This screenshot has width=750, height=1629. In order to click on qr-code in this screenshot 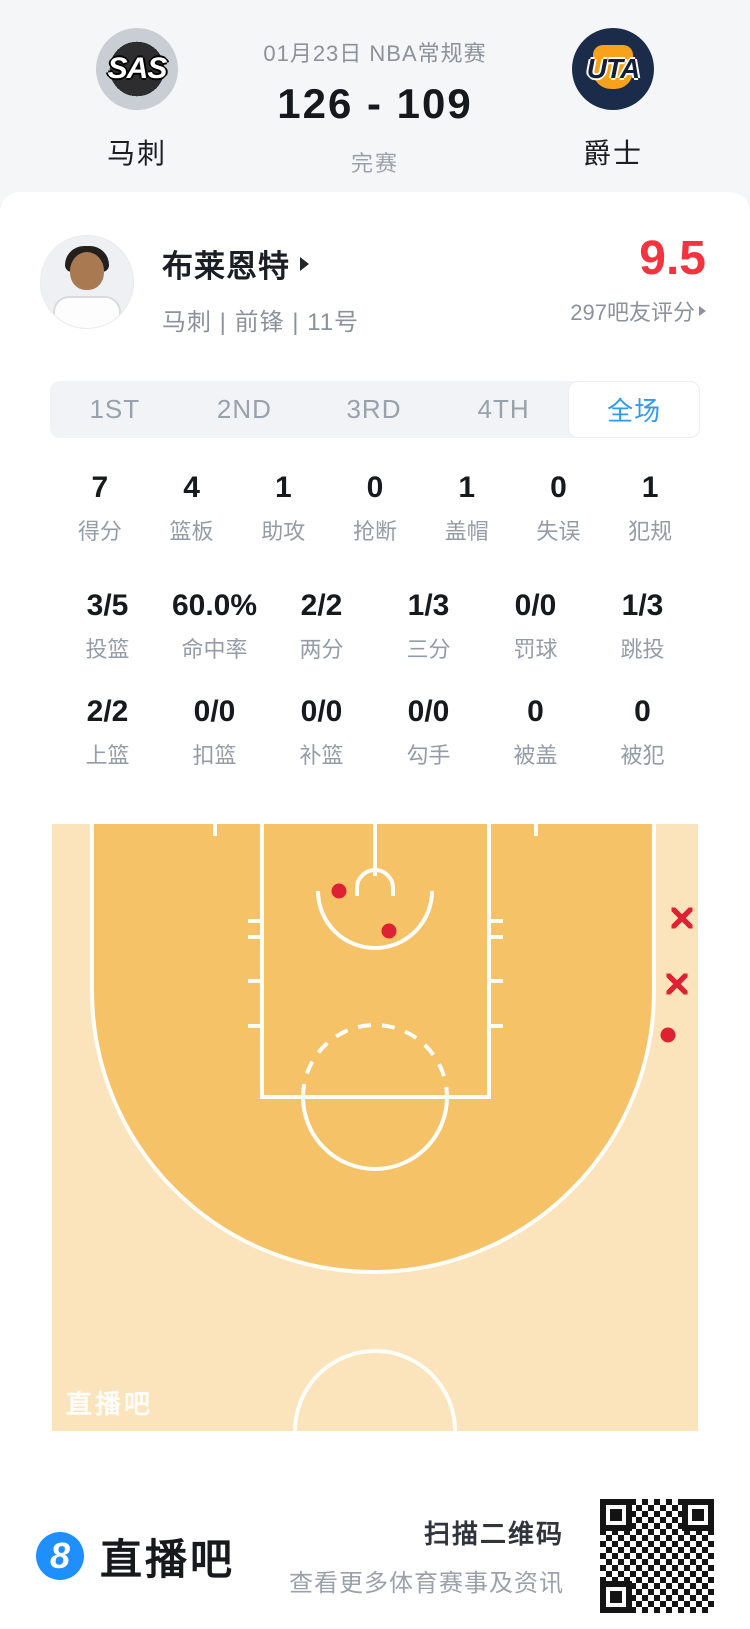, I will do `click(657, 1556)`.